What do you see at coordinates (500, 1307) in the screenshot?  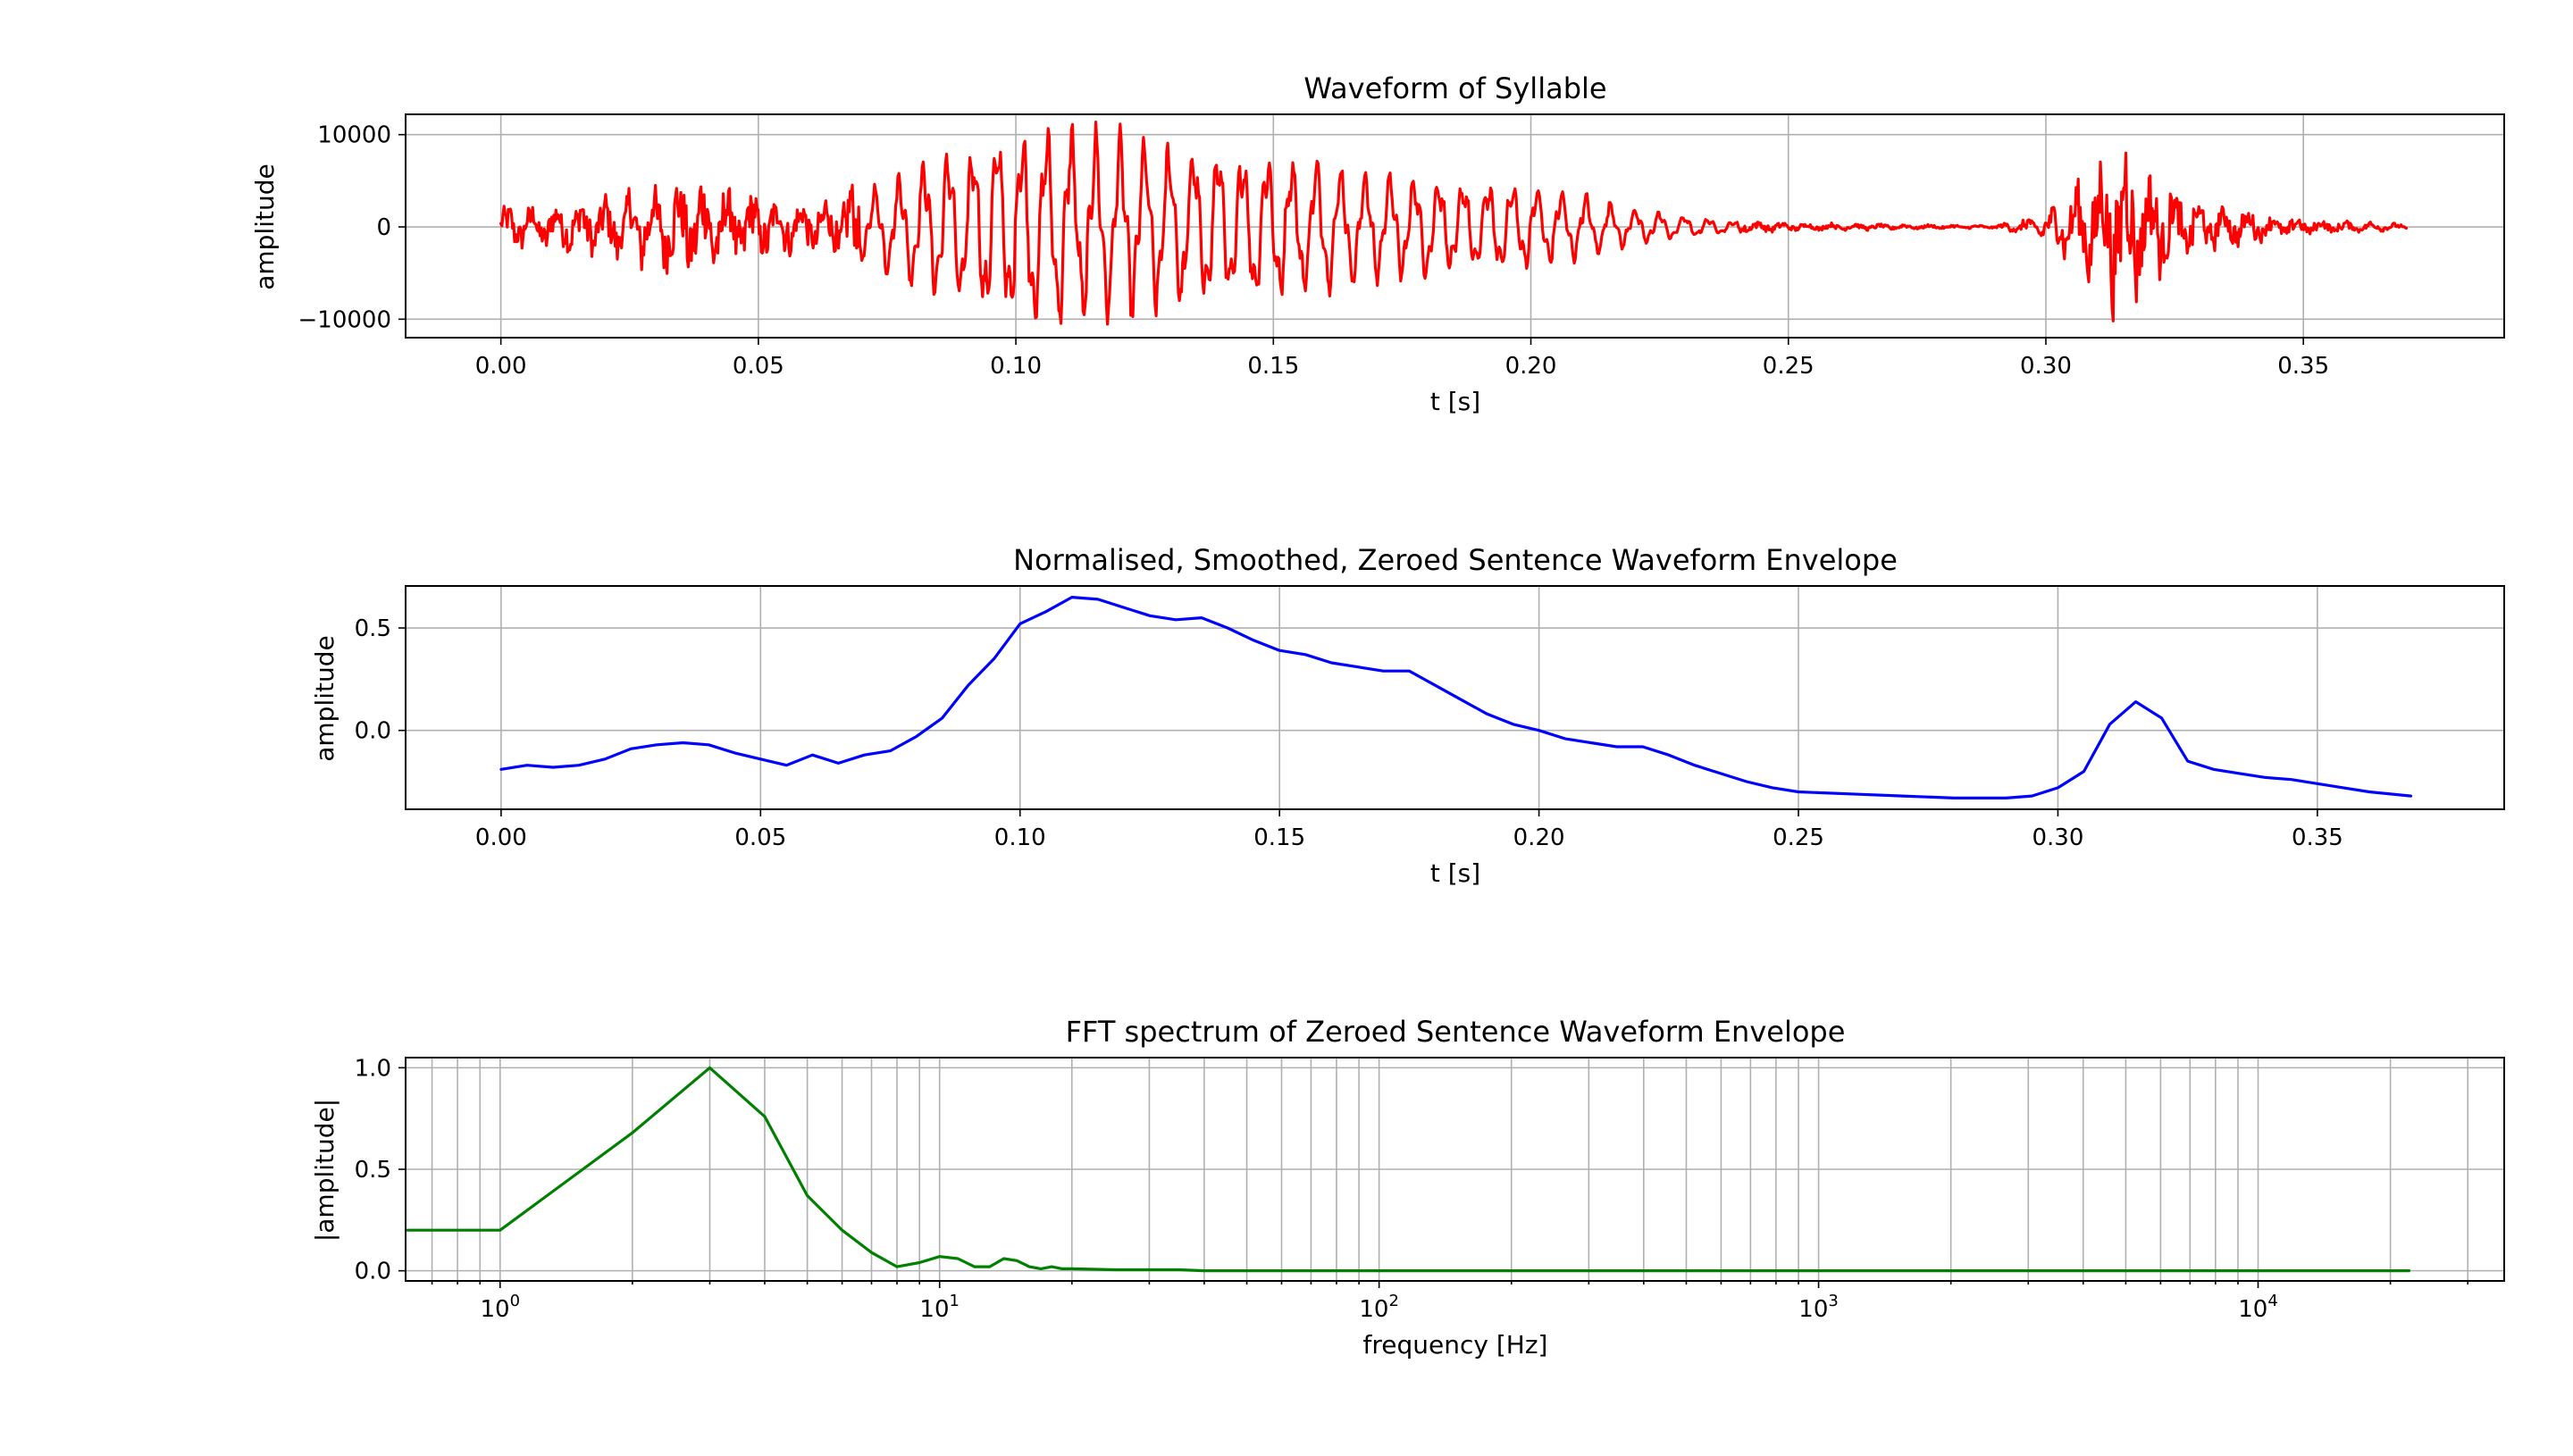 I see `spectrum-xtick-label: 10⁰` at bounding box center [500, 1307].